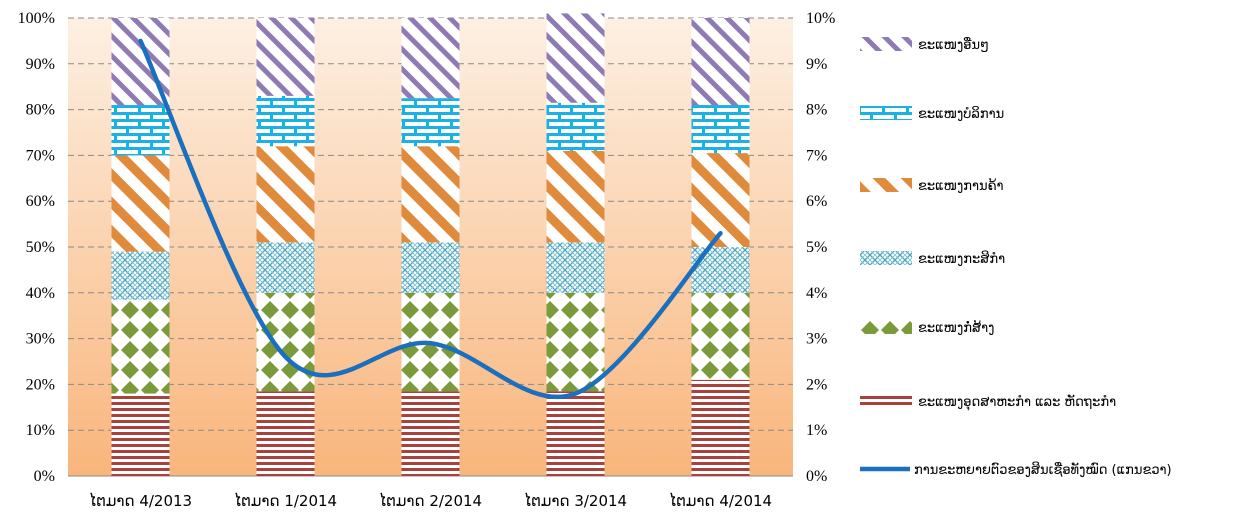  I want to click on y-tick-label: 10%, so click(40, 430).